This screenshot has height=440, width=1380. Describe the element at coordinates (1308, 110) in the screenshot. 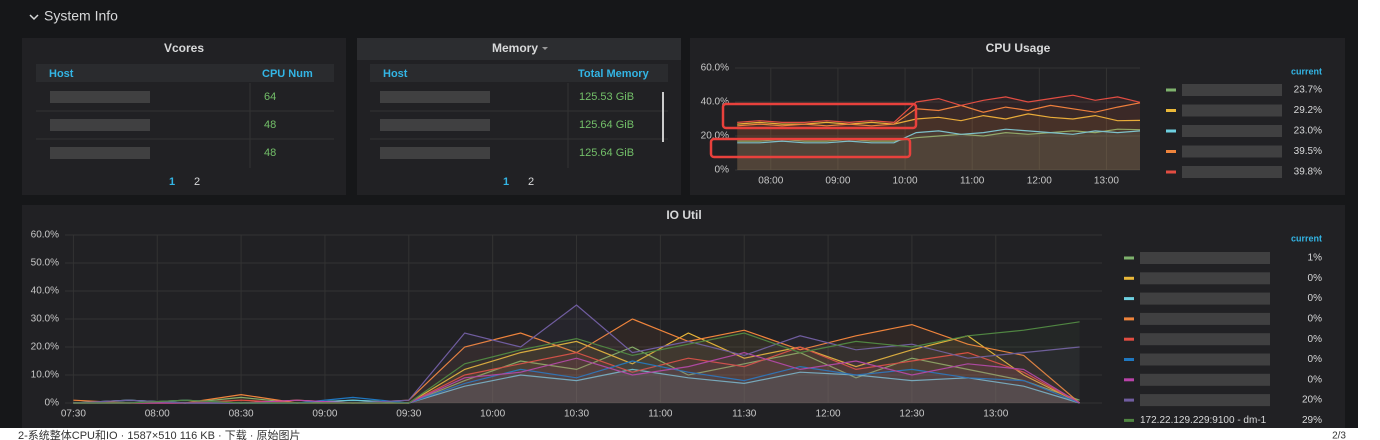

I see `legend-current: 29.2%` at that location.